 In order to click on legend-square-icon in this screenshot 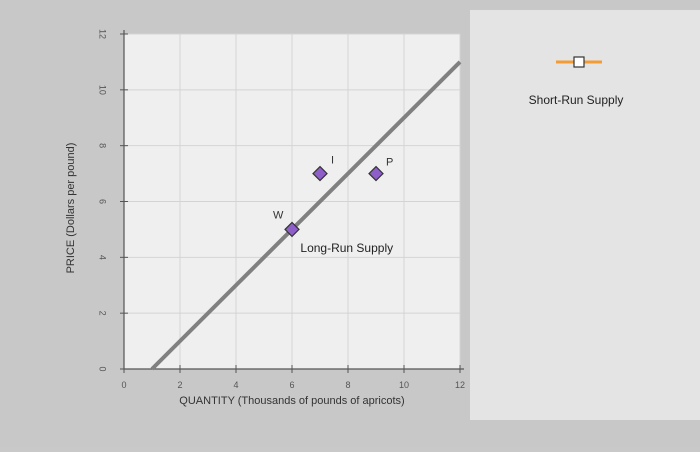, I will do `click(579, 62)`.